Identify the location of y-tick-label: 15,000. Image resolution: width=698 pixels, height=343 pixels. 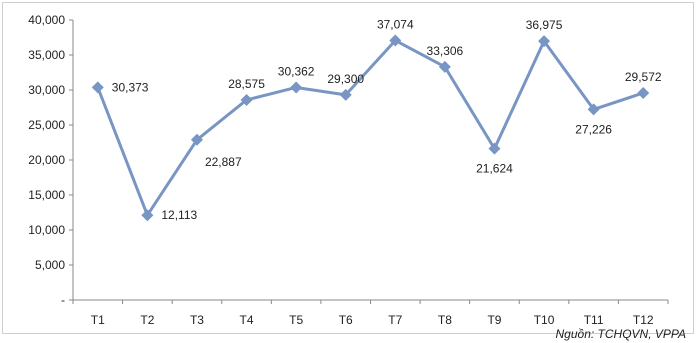
(46, 195).